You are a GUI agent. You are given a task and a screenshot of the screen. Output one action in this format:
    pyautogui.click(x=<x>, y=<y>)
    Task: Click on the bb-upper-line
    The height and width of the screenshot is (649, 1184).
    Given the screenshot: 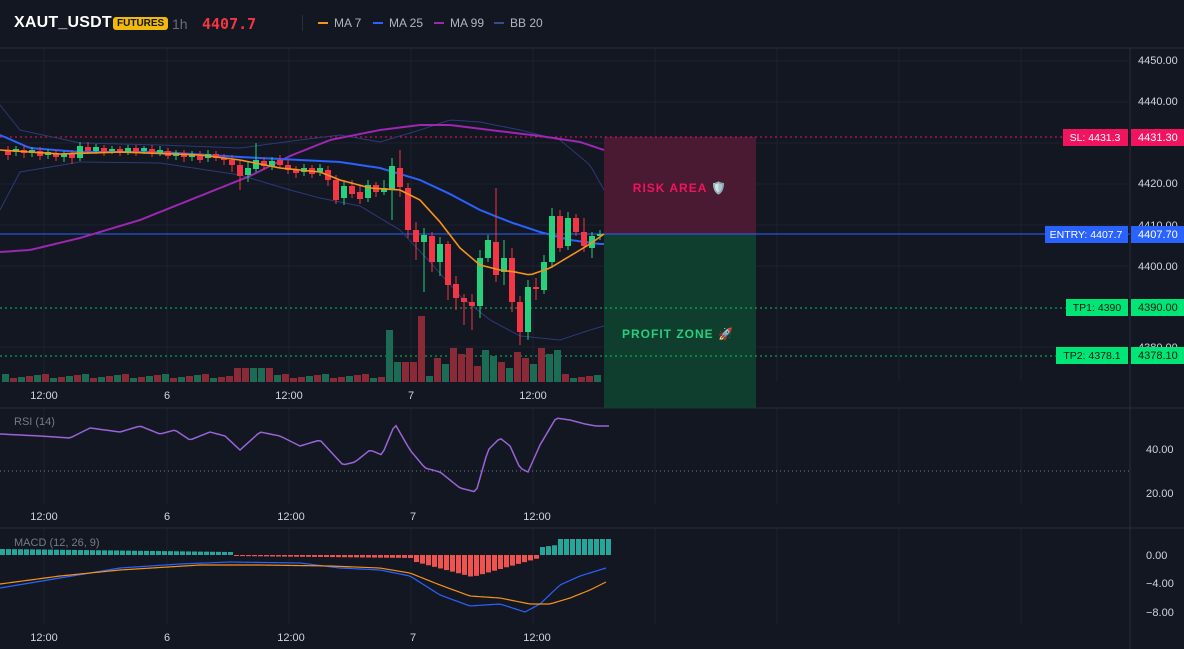 What is the action you would take?
    pyautogui.click(x=302, y=147)
    